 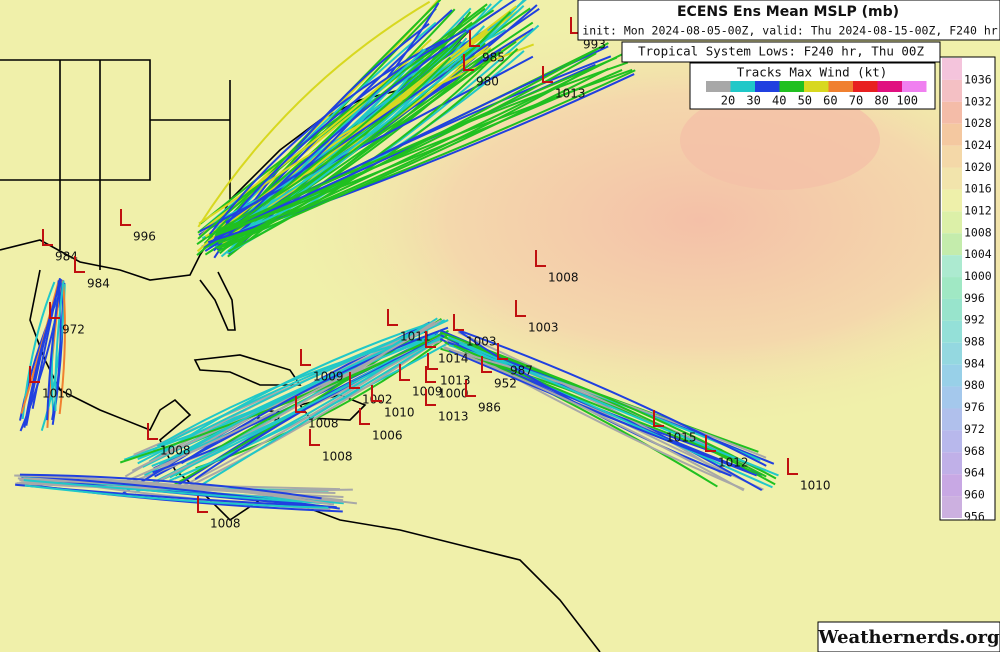 I want to click on low-label: 986, so click(x=489, y=408).